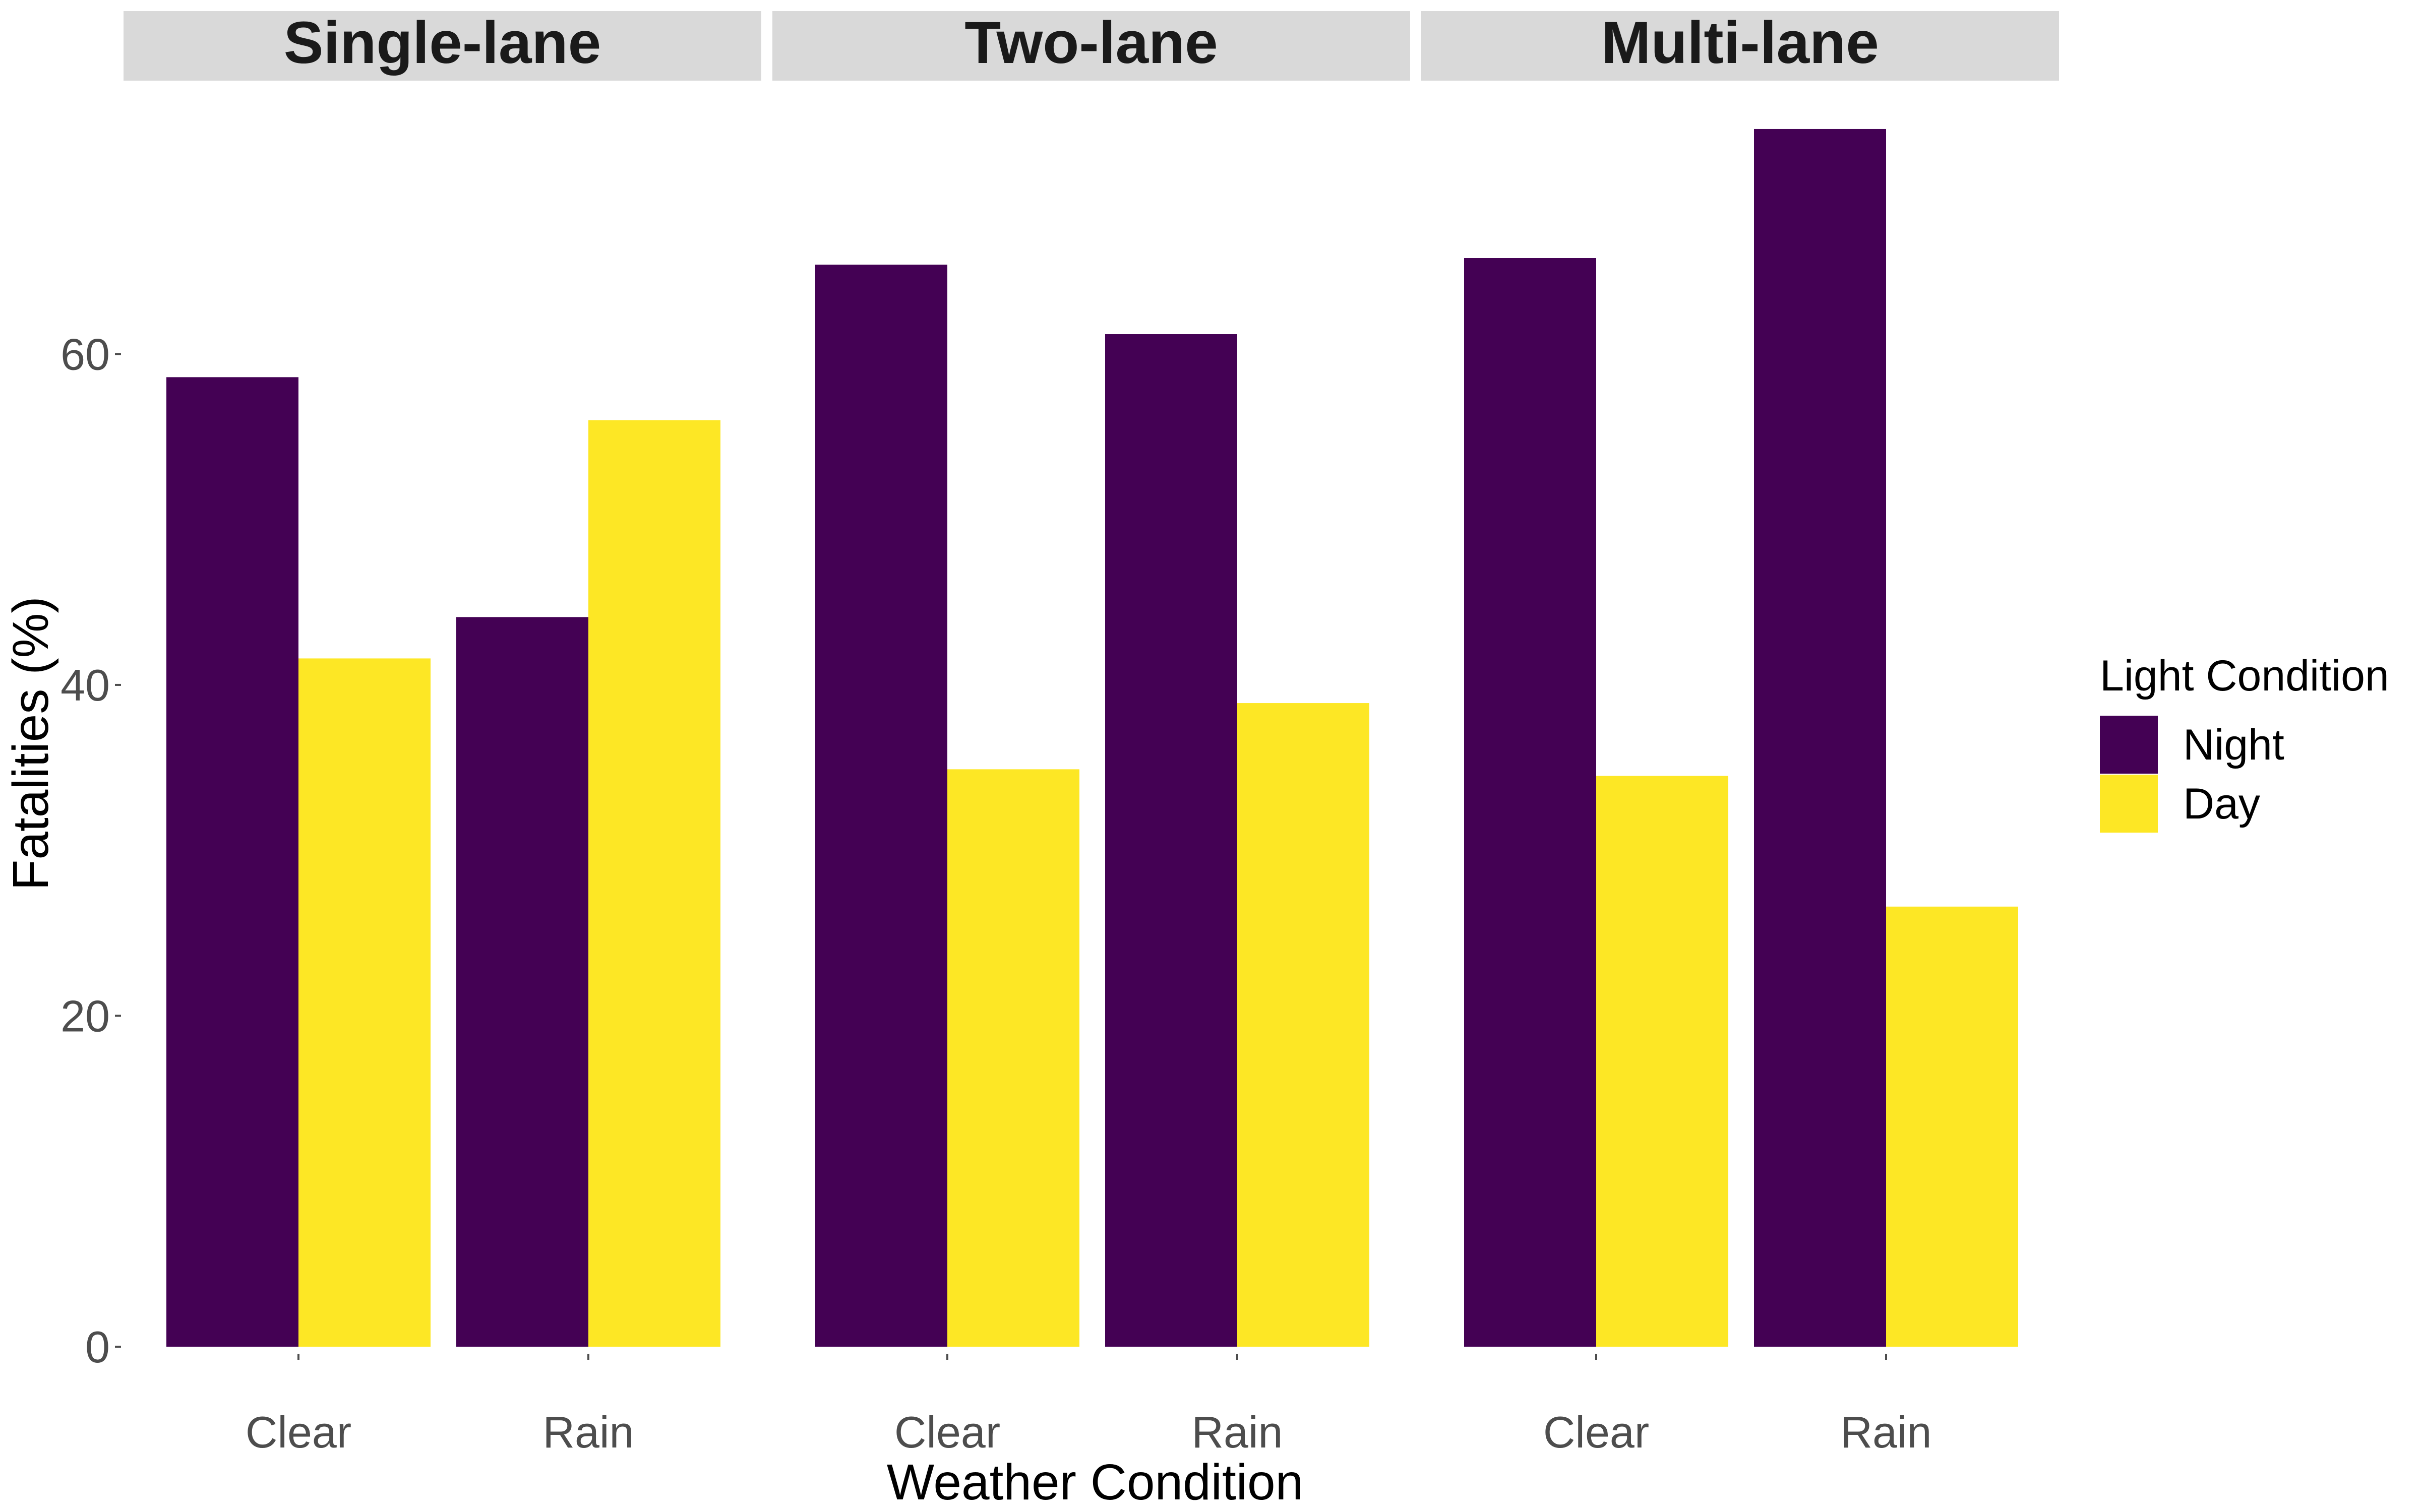 The height and width of the screenshot is (1512, 2420). Describe the element at coordinates (2244, 676) in the screenshot. I see `legend-title: Light Condition` at that location.